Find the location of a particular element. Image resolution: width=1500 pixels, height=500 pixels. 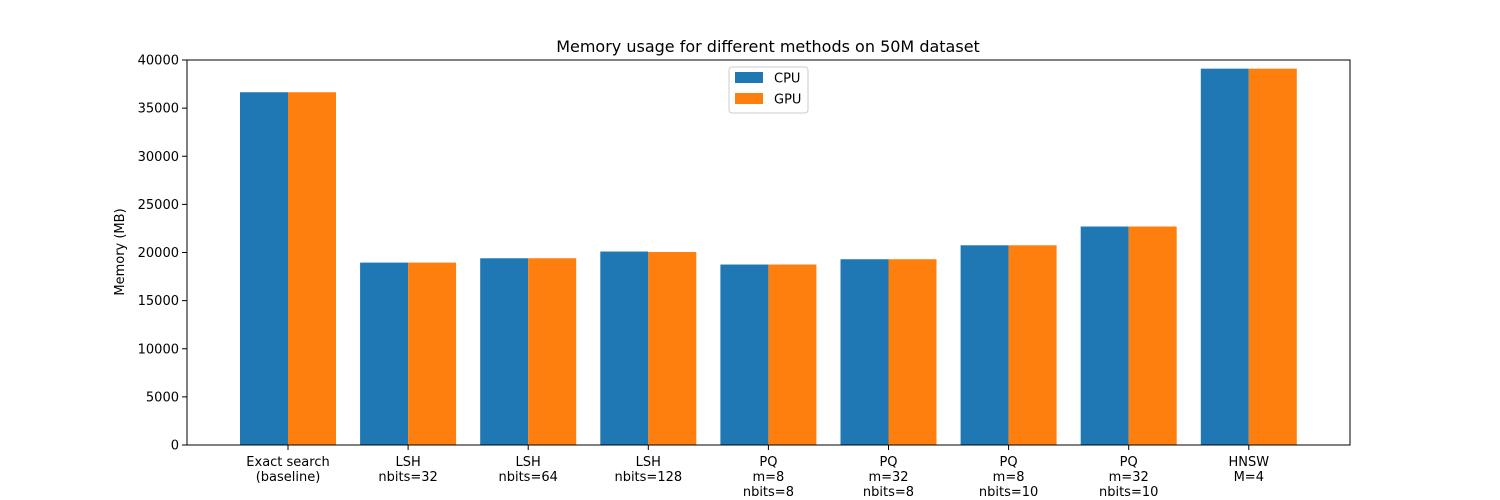

legend-label-gpu: GPU is located at coordinates (787, 100).